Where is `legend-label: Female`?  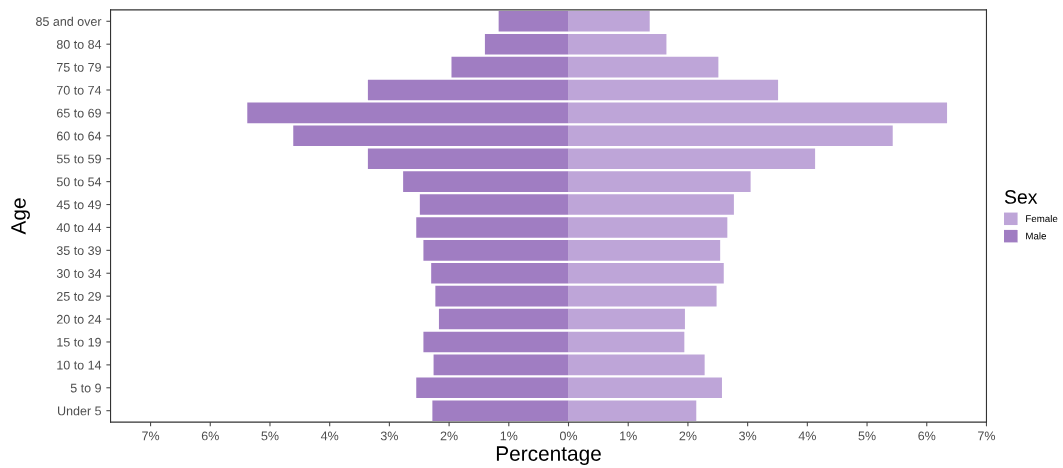 legend-label: Female is located at coordinates (1042, 218).